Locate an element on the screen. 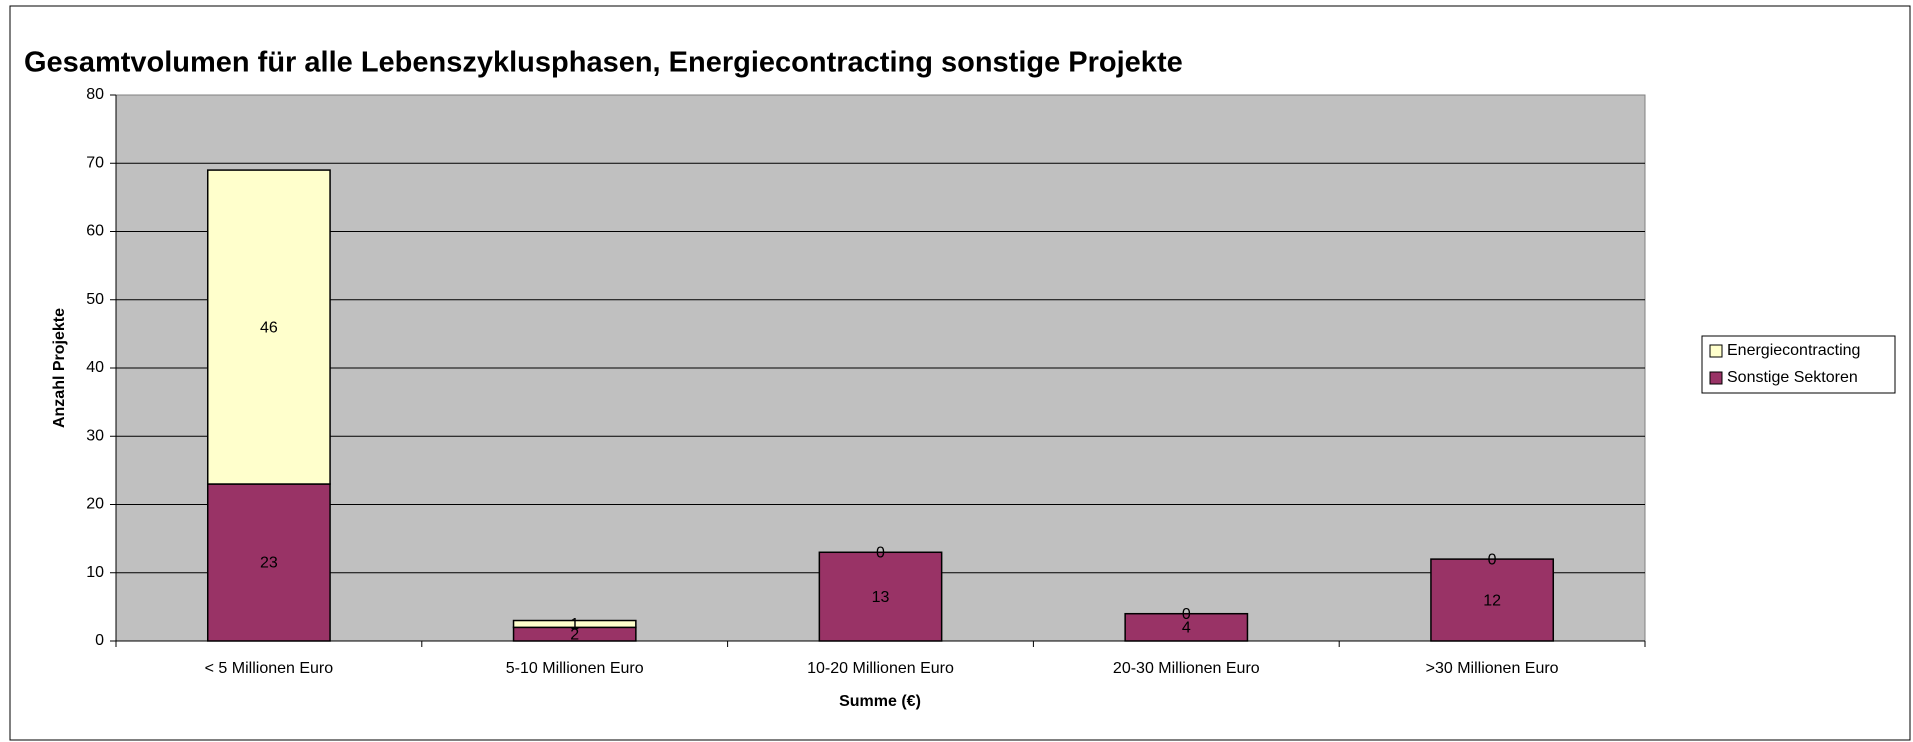 The width and height of the screenshot is (1913, 742). legend-label: Energiecontracting is located at coordinates (1793, 350).